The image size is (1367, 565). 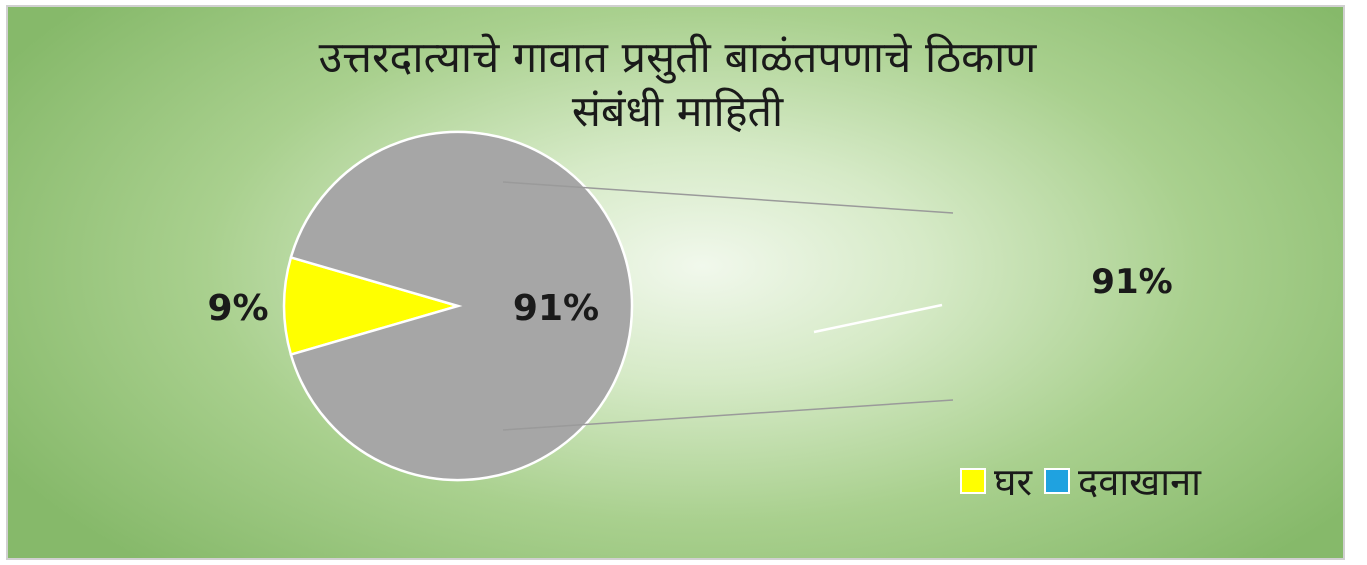 I want to click on legend-item-home: घर, so click(x=996, y=481).